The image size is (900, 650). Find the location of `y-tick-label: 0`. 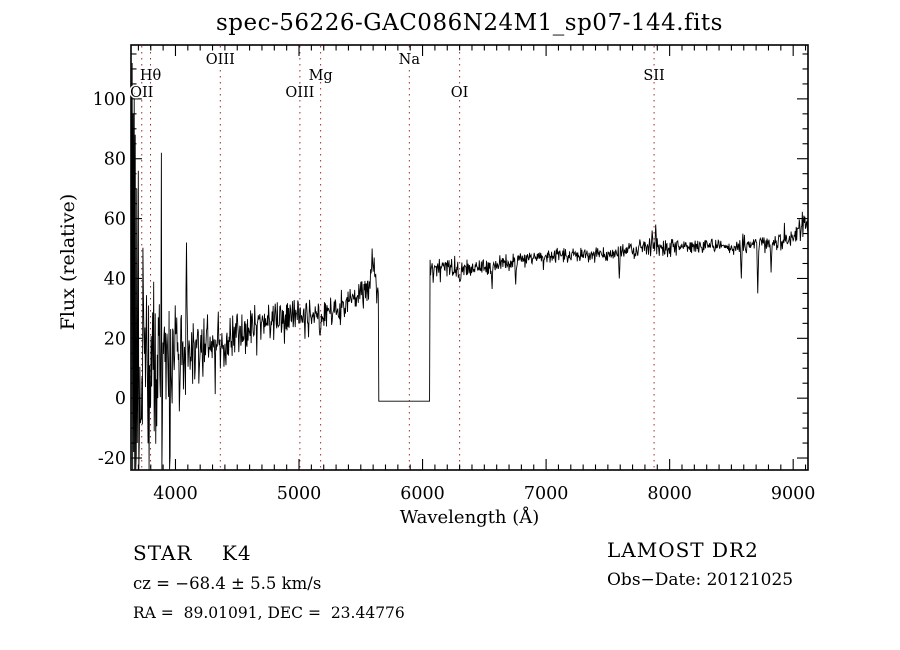

y-tick-label: 0 is located at coordinates (120, 399).